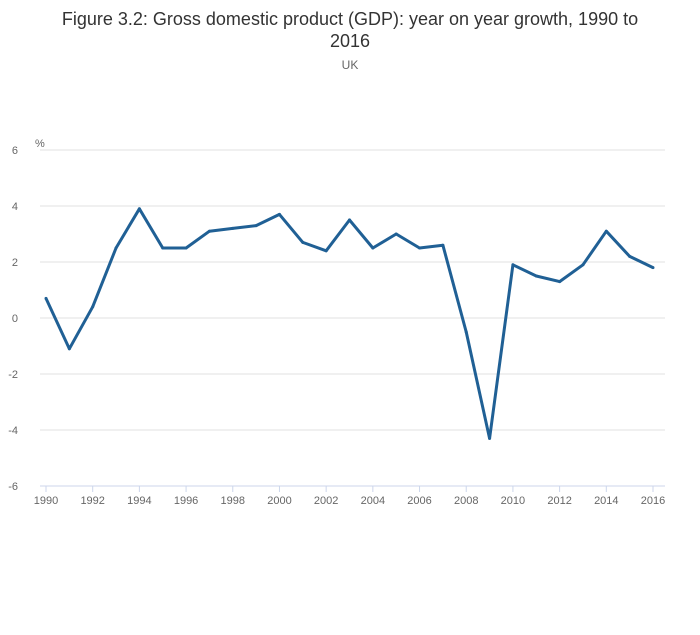 Image resolution: width=700 pixels, height=635 pixels. I want to click on y-tick-label: -6, so click(13, 487).